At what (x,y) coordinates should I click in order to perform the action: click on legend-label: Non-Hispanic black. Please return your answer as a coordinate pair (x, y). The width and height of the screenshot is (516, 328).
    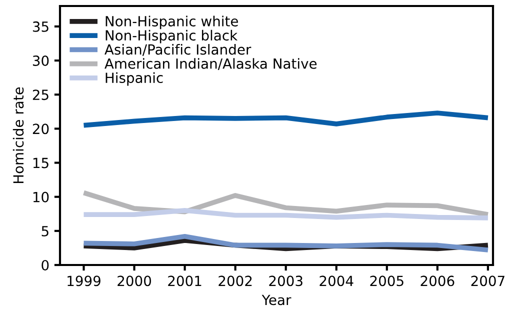
    Looking at the image, I should click on (172, 37).